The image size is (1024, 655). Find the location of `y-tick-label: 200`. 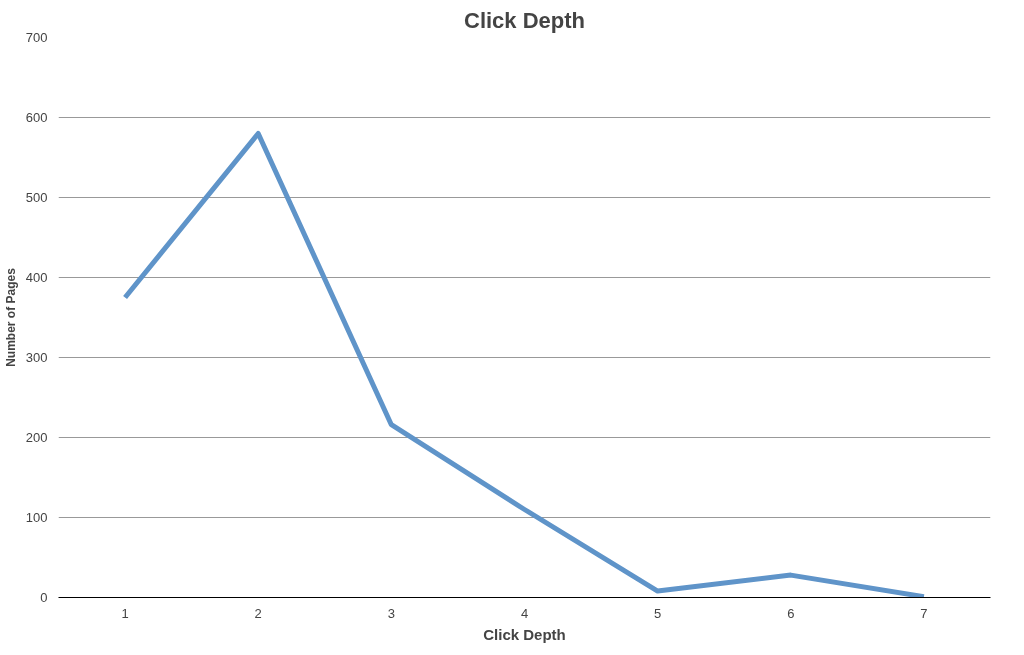

y-tick-label: 200 is located at coordinates (36, 437).